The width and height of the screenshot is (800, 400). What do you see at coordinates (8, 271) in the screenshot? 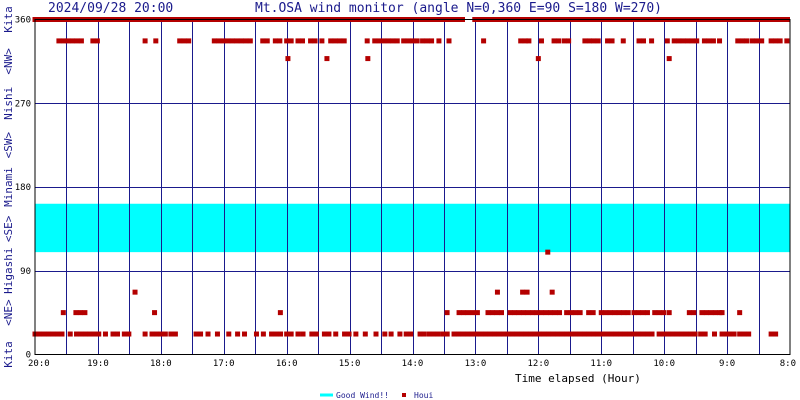
I see `y-axis-label-segment: Higashi` at bounding box center [8, 271].